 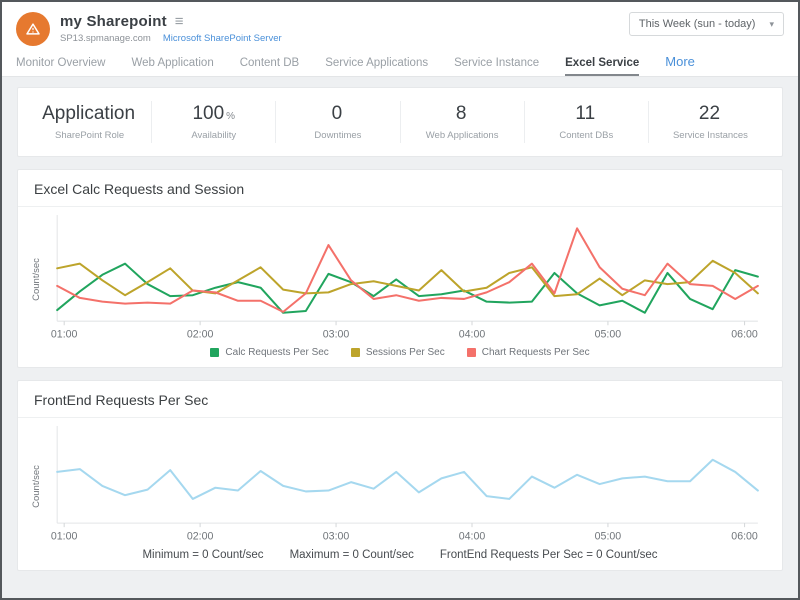 What do you see at coordinates (351, 554) in the screenshot?
I see `chart-footer-stat: Maximum = 0 Count/sec` at bounding box center [351, 554].